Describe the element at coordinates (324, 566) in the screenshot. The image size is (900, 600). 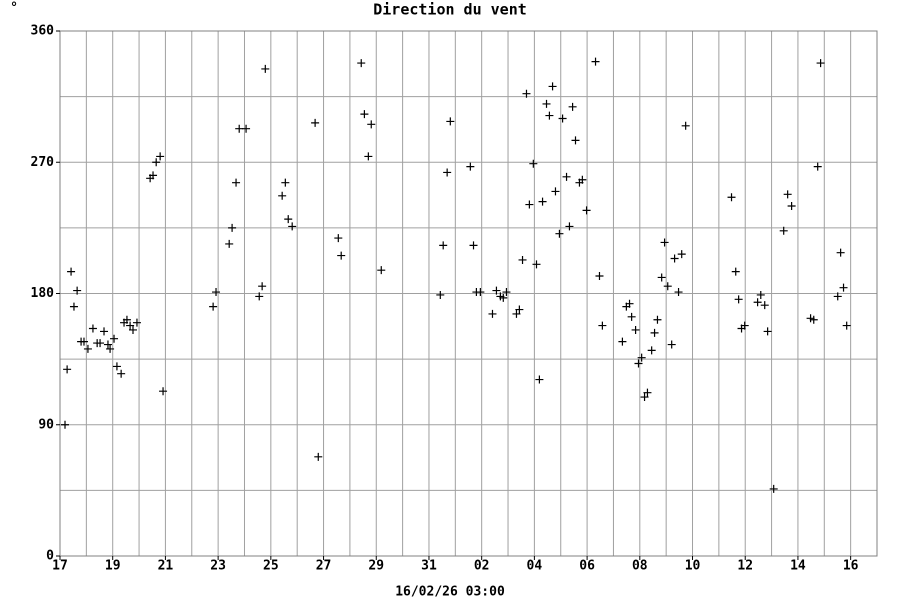
I see `x-tick-label: 27` at that location.